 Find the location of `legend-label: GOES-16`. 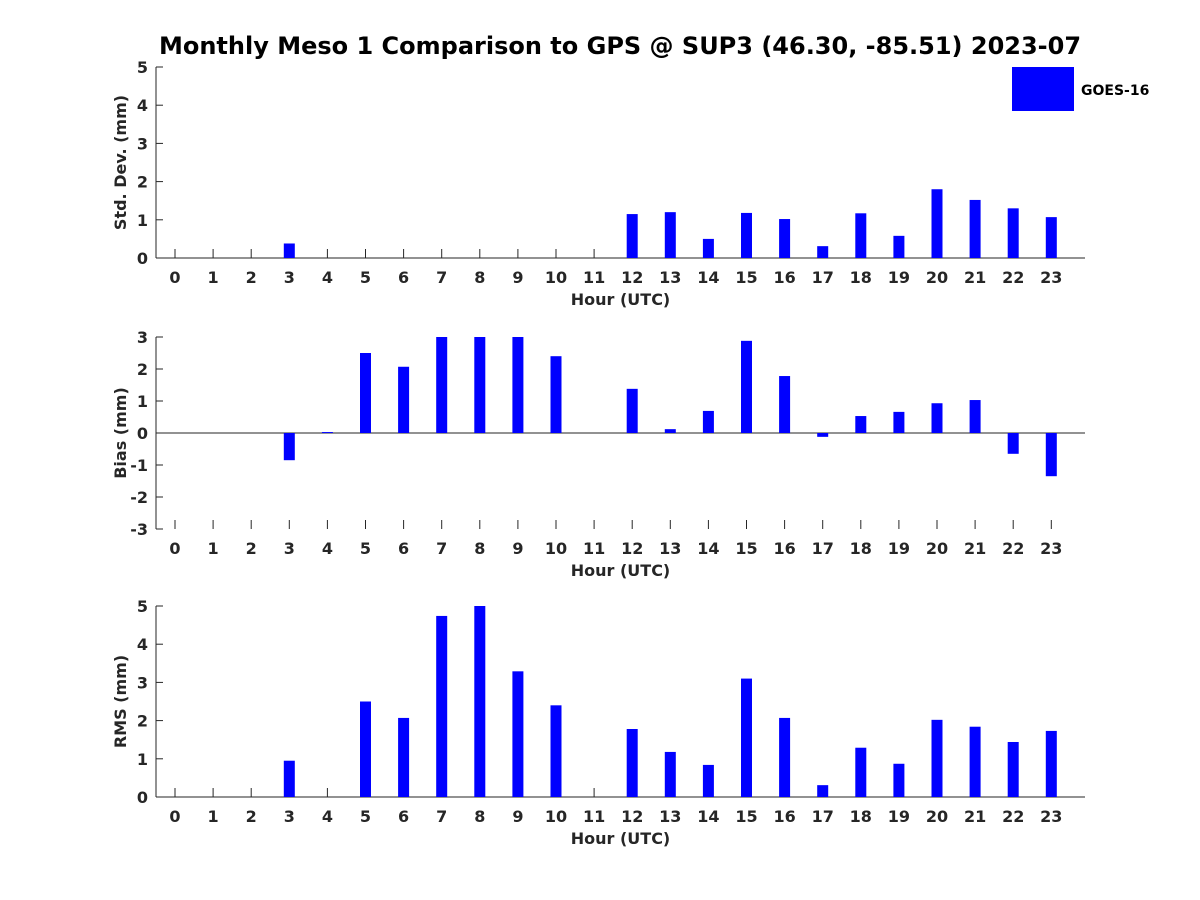

legend-label: GOES-16 is located at coordinates (1115, 91).